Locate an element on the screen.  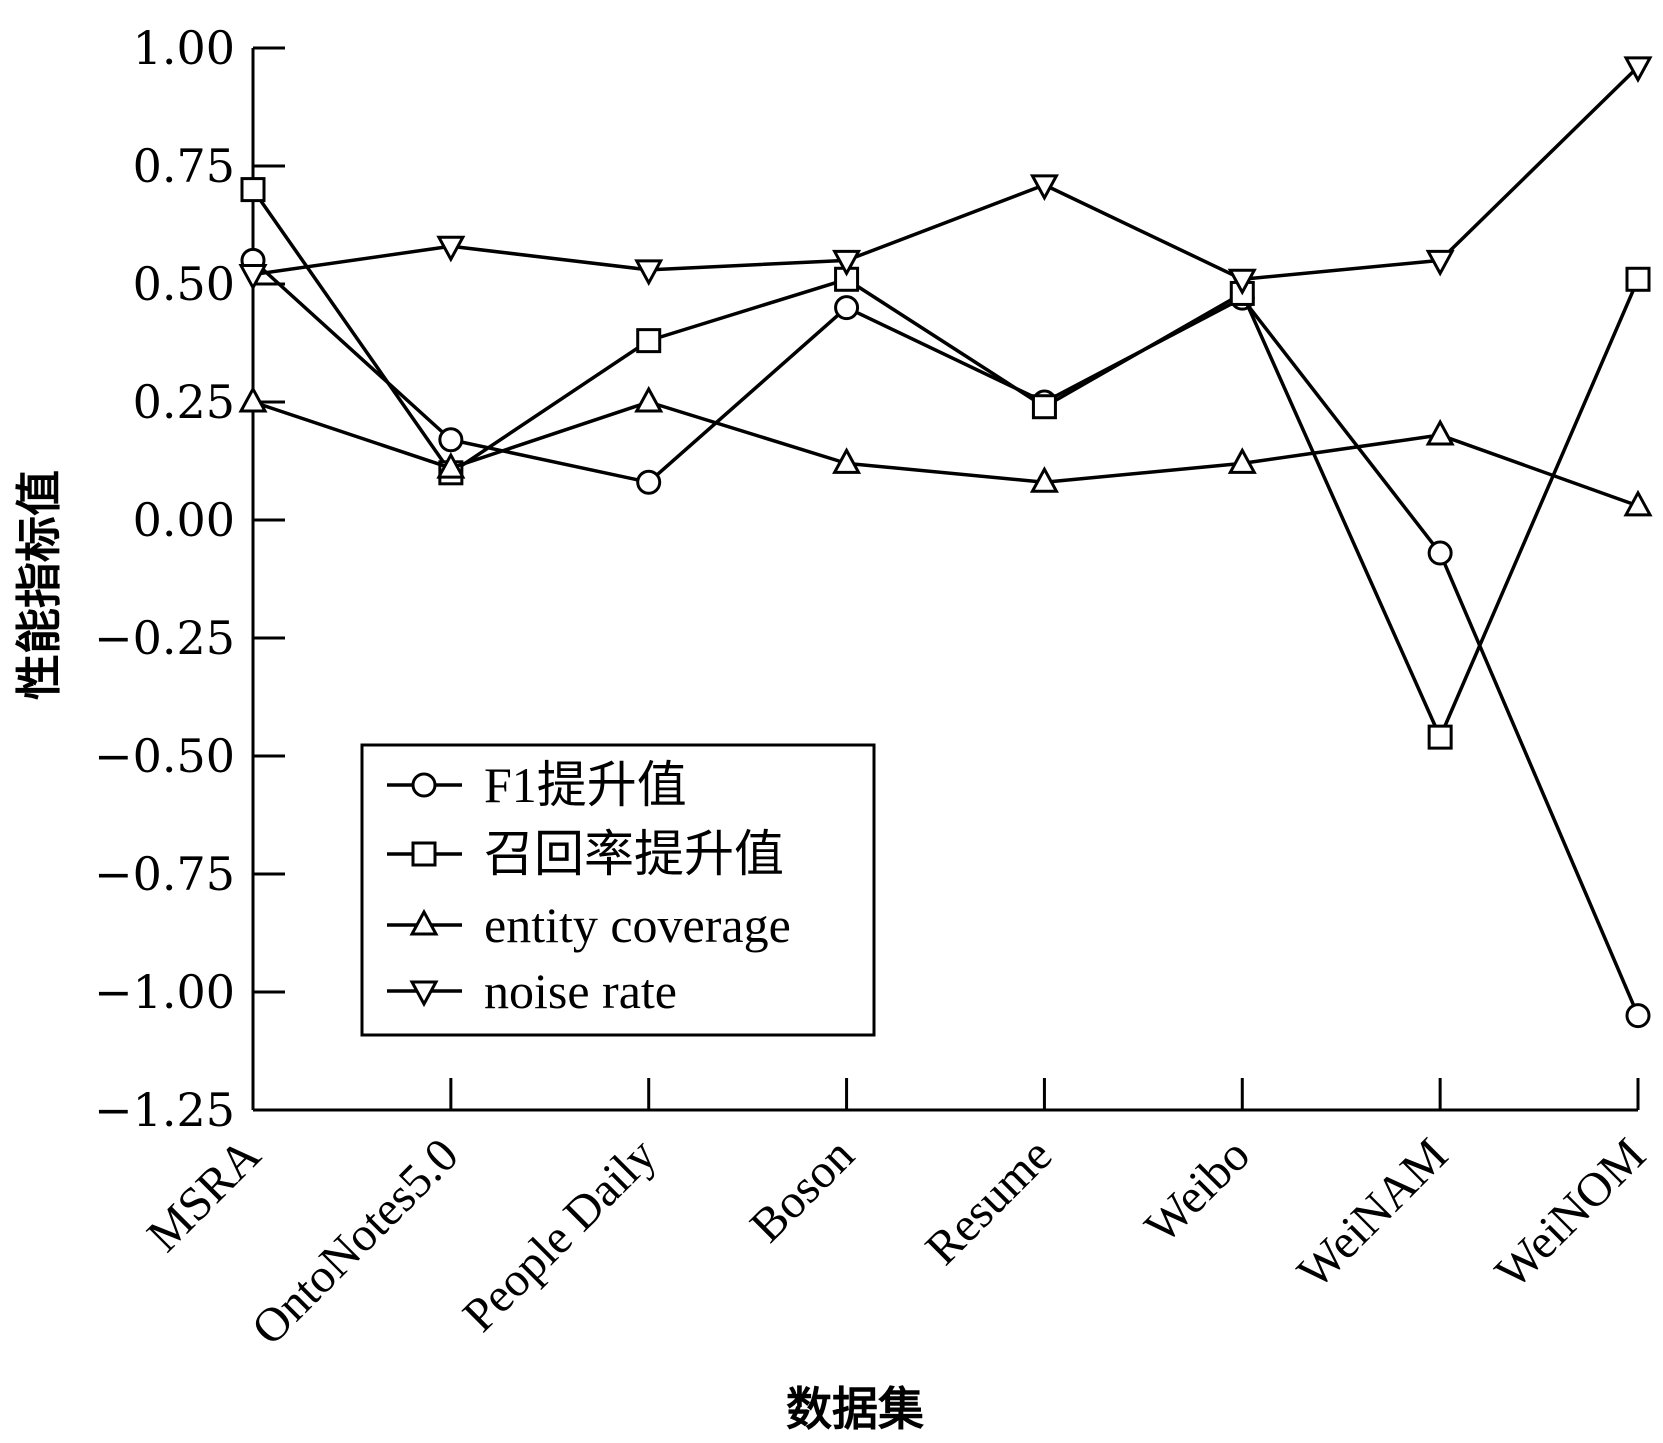
y-tick-label: −0.75 is located at coordinates (164, 874).